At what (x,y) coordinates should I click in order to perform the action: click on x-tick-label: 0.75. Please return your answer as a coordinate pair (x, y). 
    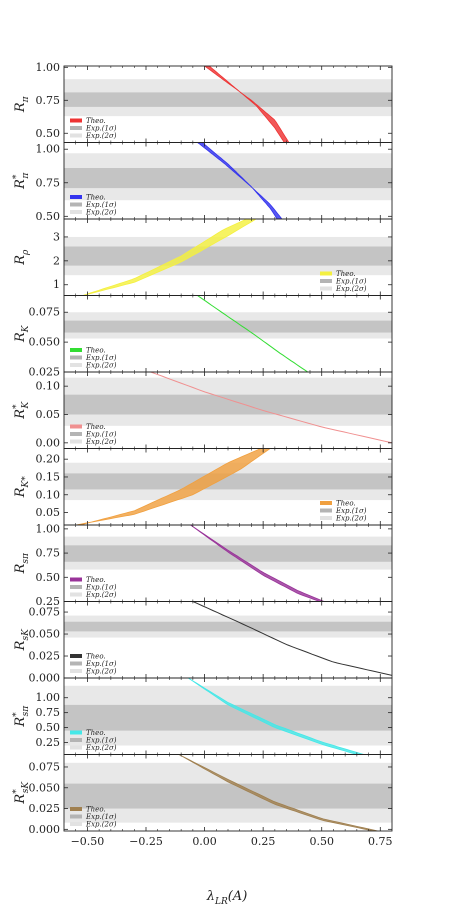
    Looking at the image, I should click on (380, 841).